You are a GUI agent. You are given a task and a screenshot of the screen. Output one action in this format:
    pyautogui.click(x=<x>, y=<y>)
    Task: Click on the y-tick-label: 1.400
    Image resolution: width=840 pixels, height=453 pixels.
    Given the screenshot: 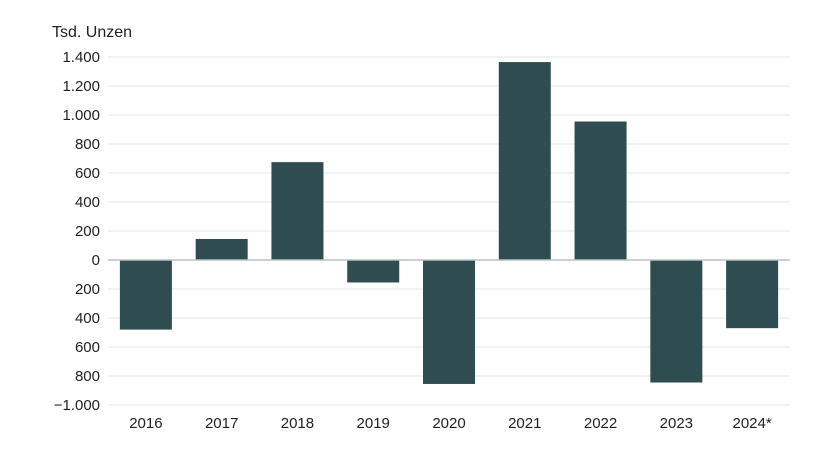 What is the action you would take?
    pyautogui.click(x=81, y=57)
    